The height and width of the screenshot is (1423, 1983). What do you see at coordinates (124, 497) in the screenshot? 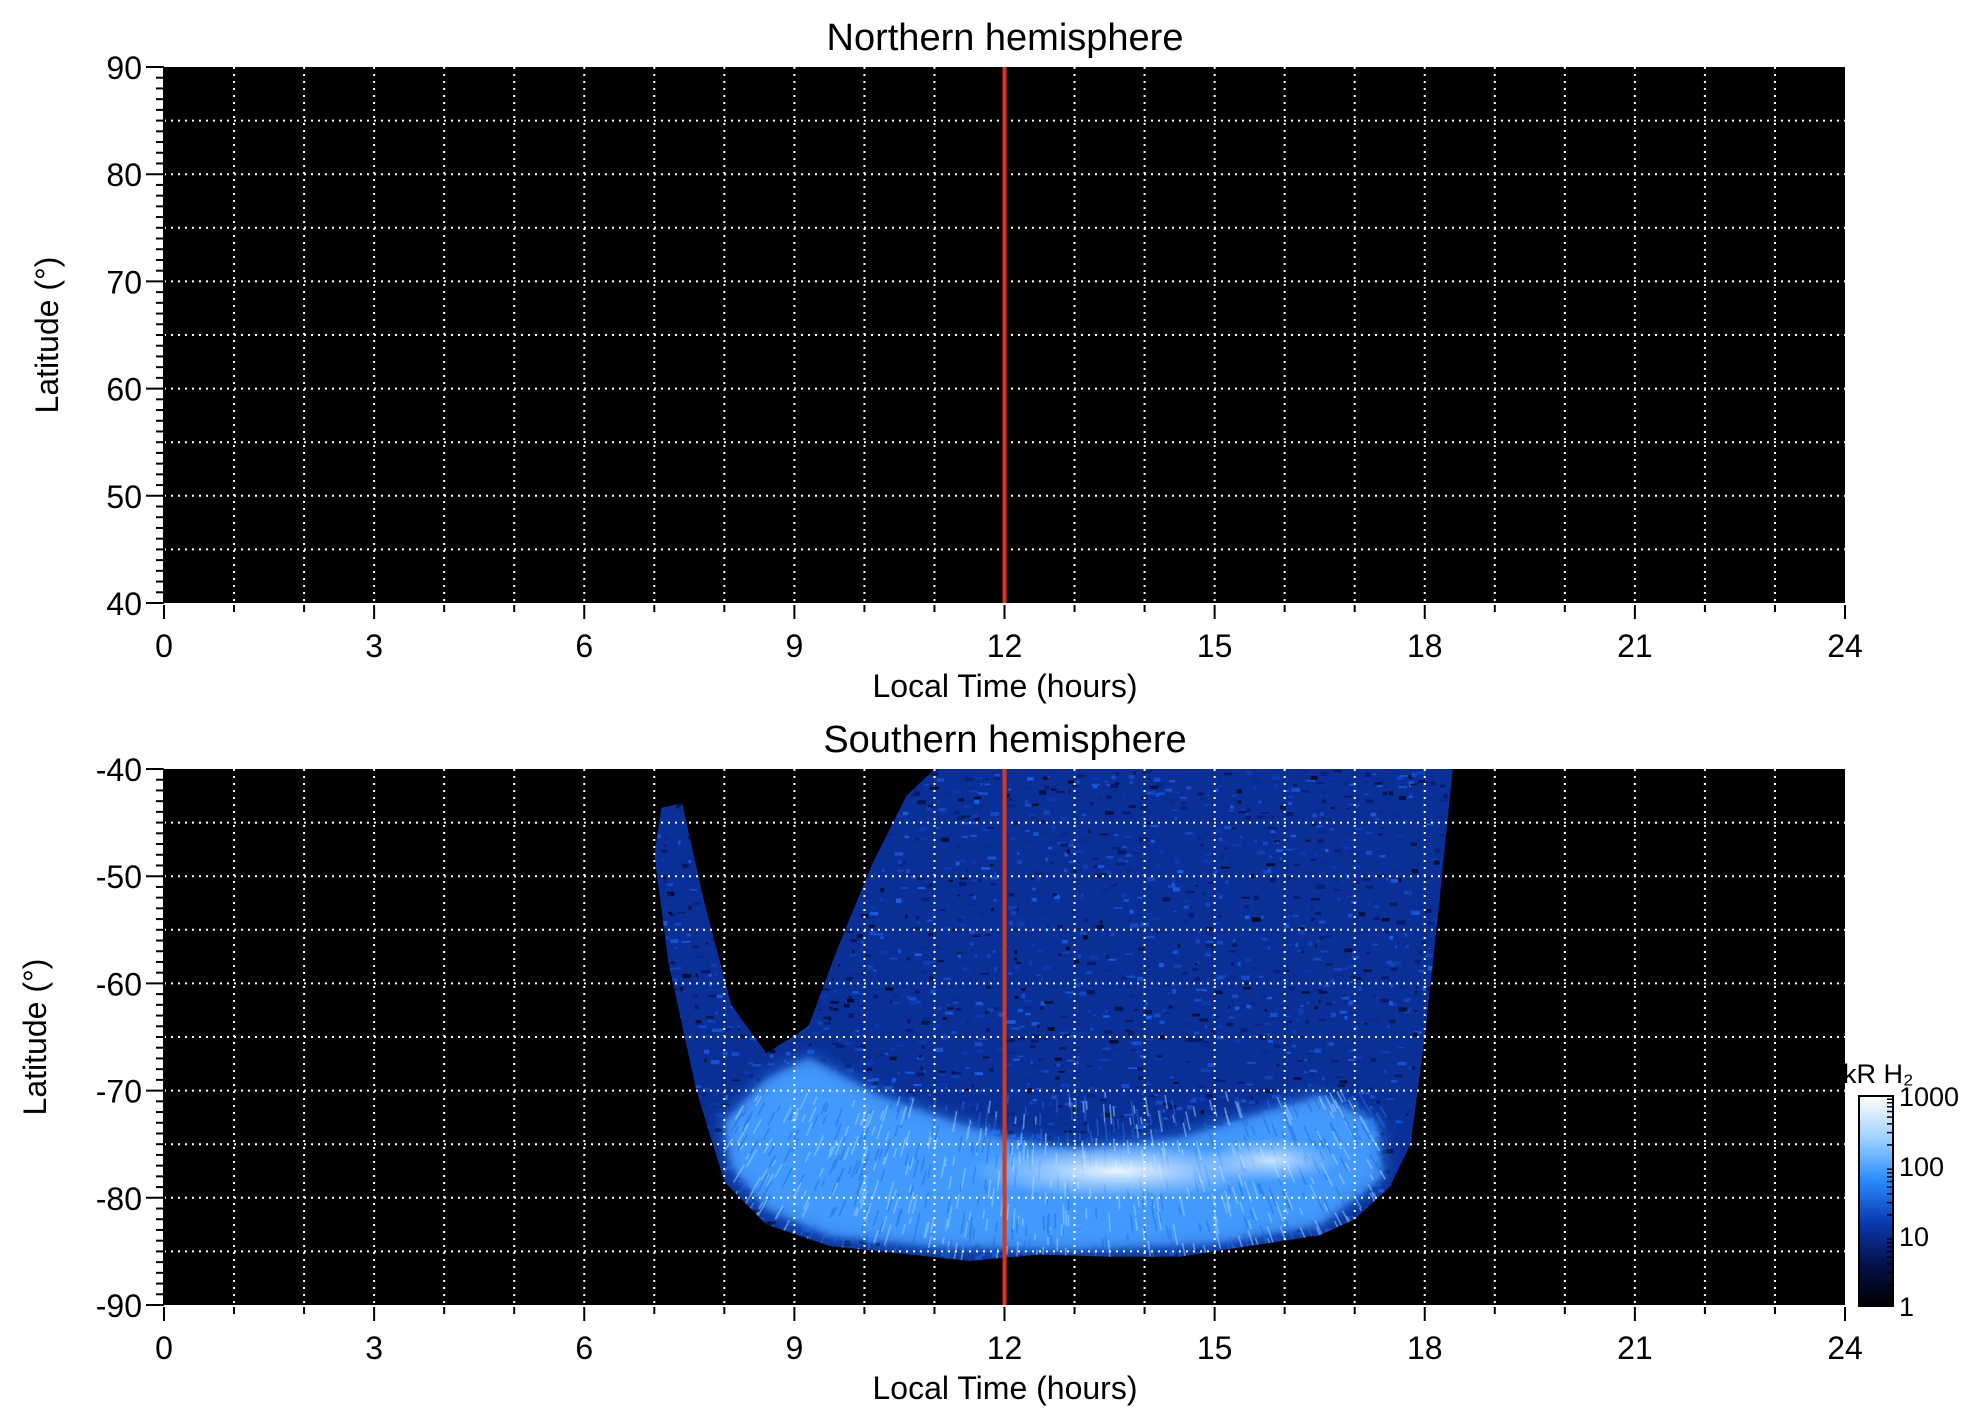
I see `y-tick-label: 50` at bounding box center [124, 497].